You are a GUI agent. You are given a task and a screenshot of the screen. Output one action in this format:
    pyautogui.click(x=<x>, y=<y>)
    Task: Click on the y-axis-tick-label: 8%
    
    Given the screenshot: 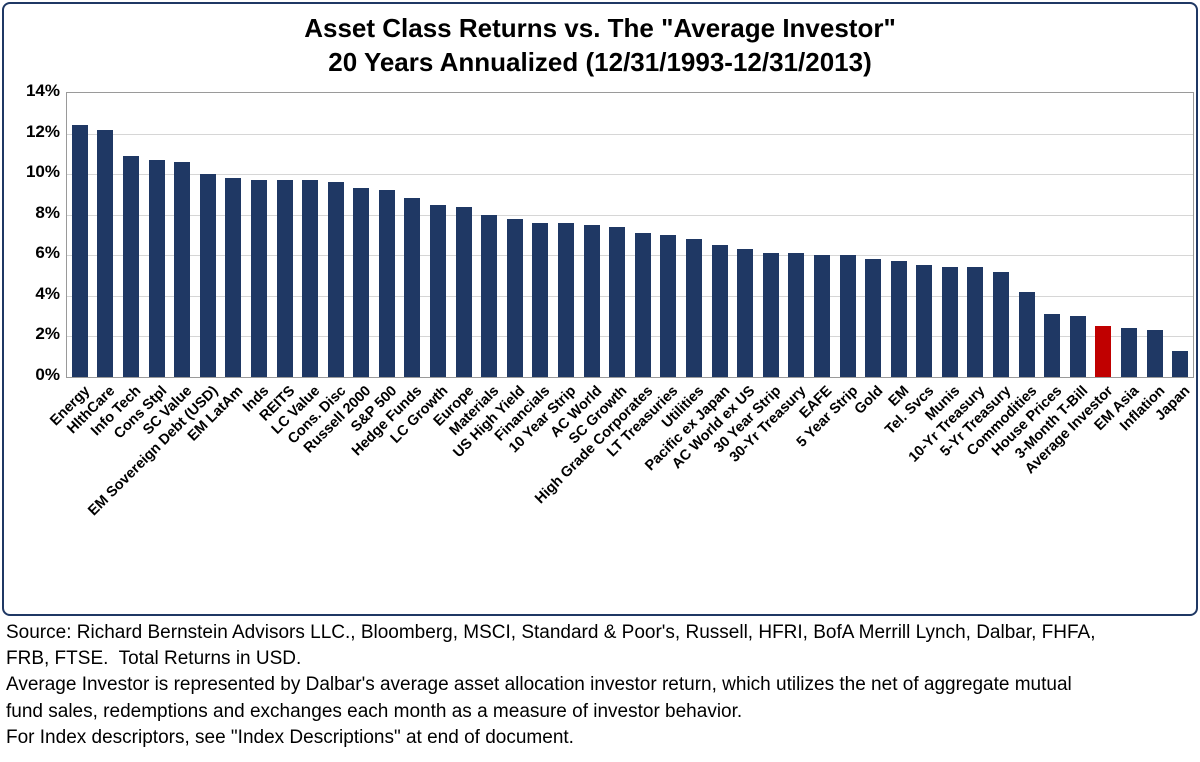 What is the action you would take?
    pyautogui.click(x=47, y=212)
    